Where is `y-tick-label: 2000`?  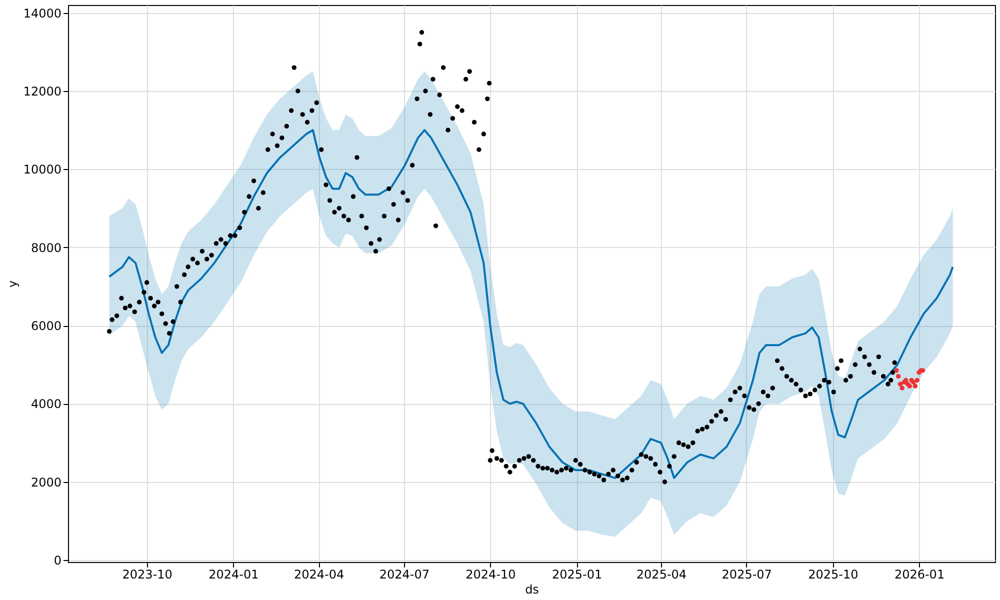 y-tick-label: 2000 is located at coordinates (46, 482).